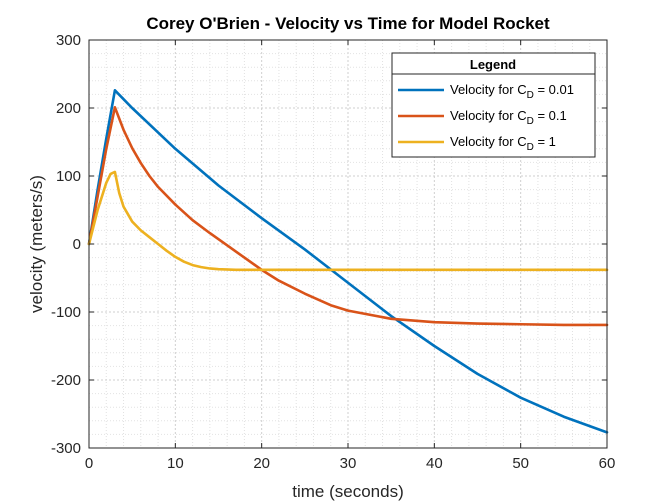 The image size is (671, 503). Describe the element at coordinates (68, 40) in the screenshot. I see `y-tick-label: 300` at that location.